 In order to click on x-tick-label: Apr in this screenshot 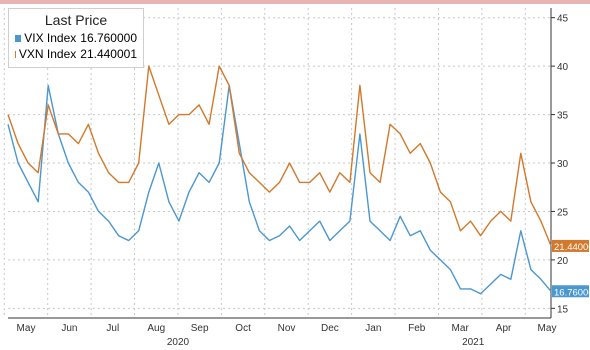, I will do `click(504, 328)`.